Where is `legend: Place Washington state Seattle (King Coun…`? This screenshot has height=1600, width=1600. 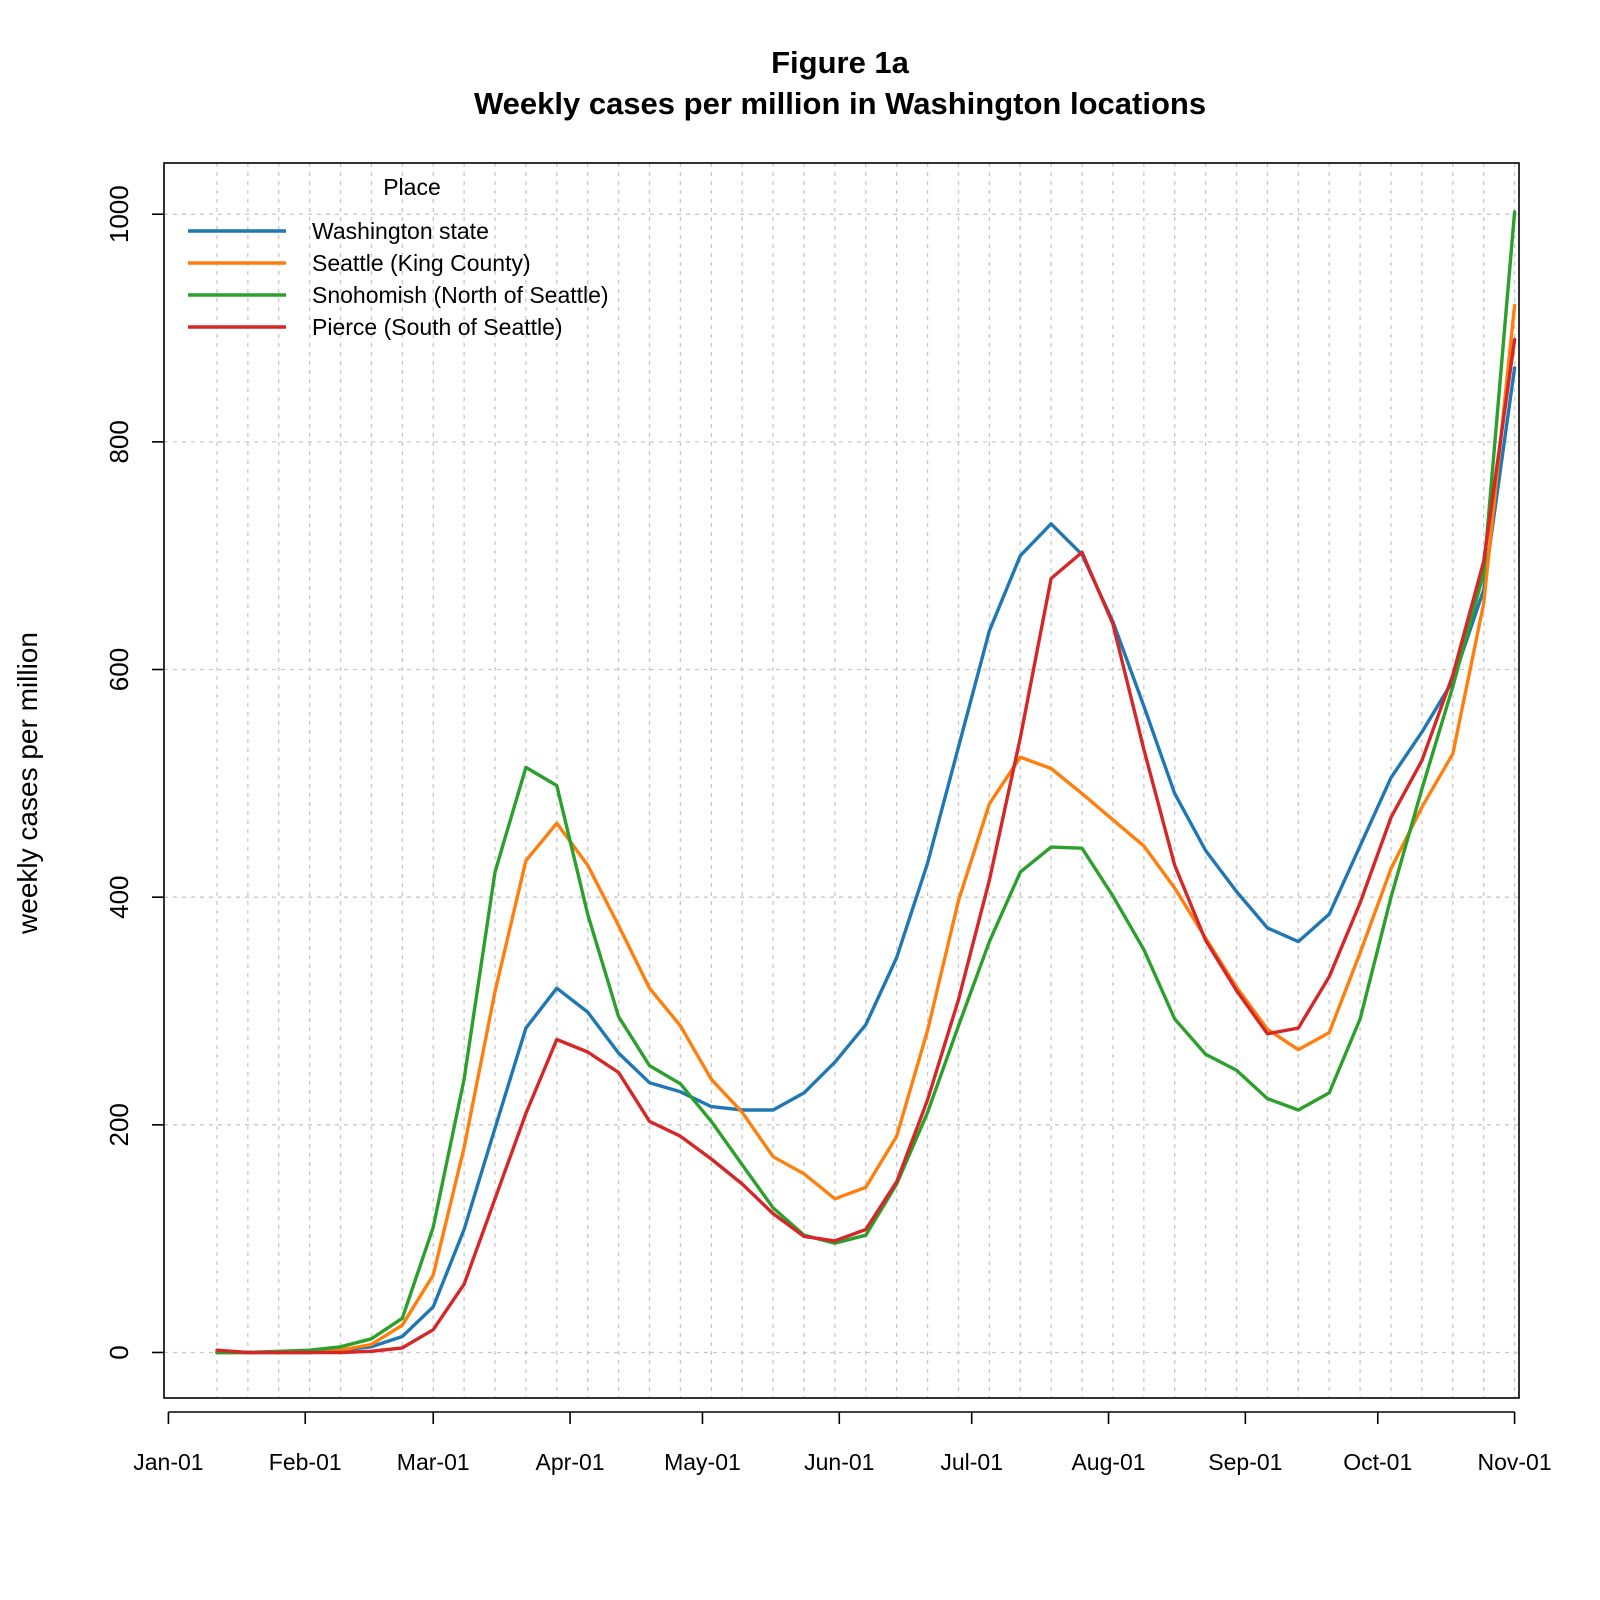
legend: Place Washington state Seattle (King Coun… is located at coordinates (398, 257).